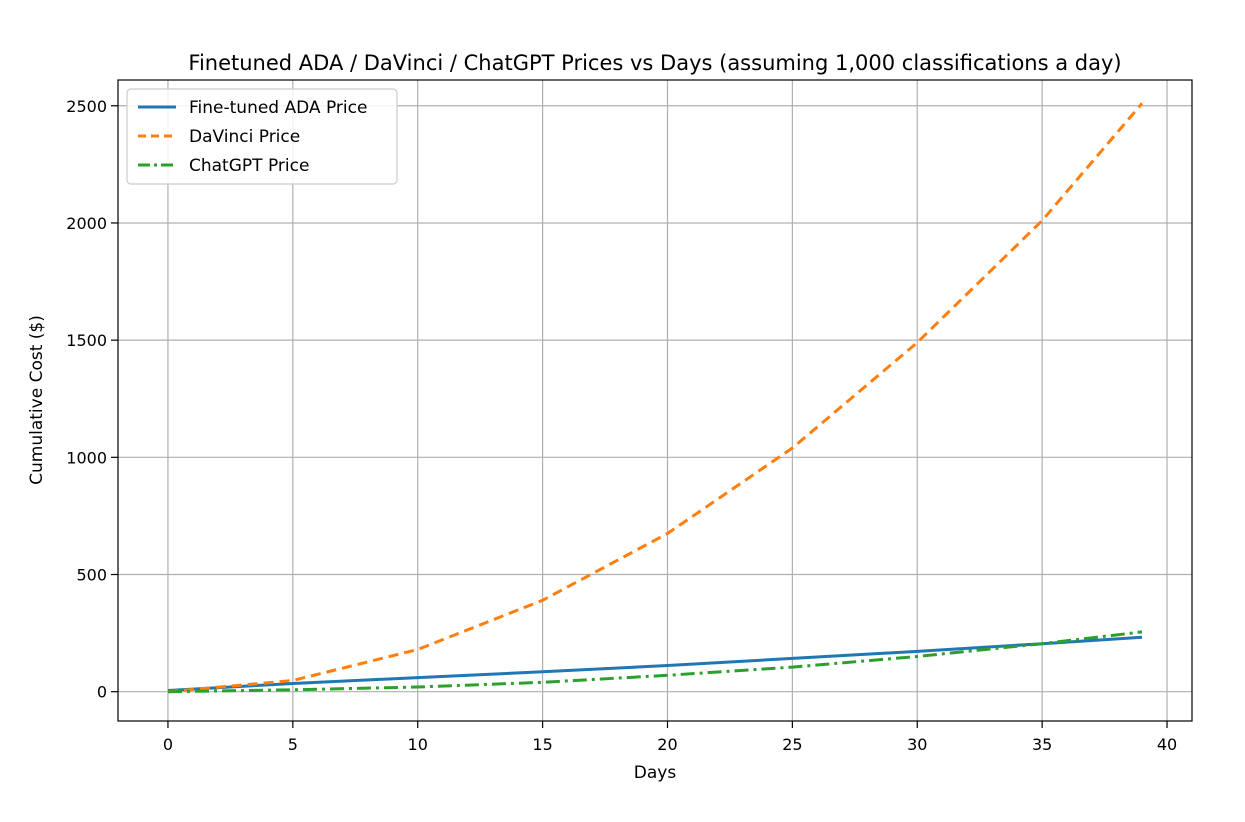  Describe the element at coordinates (91, 575) in the screenshot. I see `y-tick-label: 500` at that location.